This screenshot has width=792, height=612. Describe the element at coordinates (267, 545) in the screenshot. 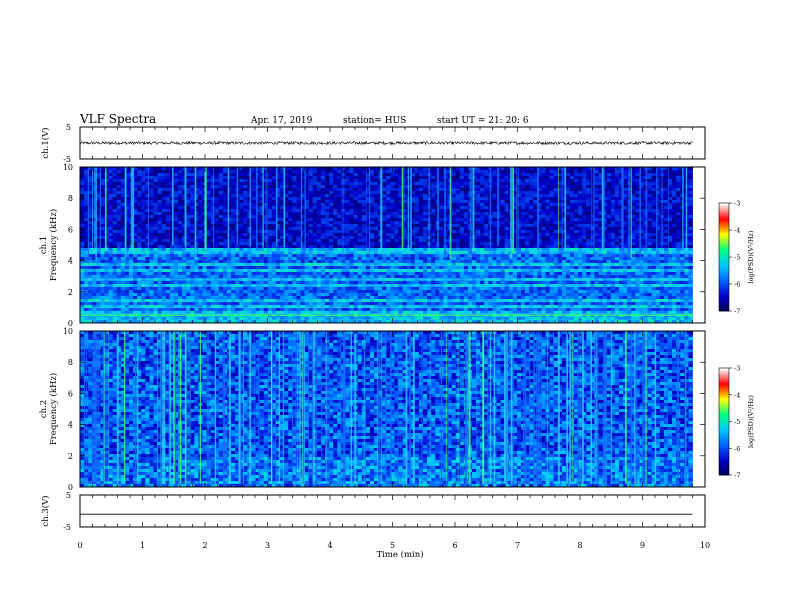

I see `x-tick-label: 3` at that location.